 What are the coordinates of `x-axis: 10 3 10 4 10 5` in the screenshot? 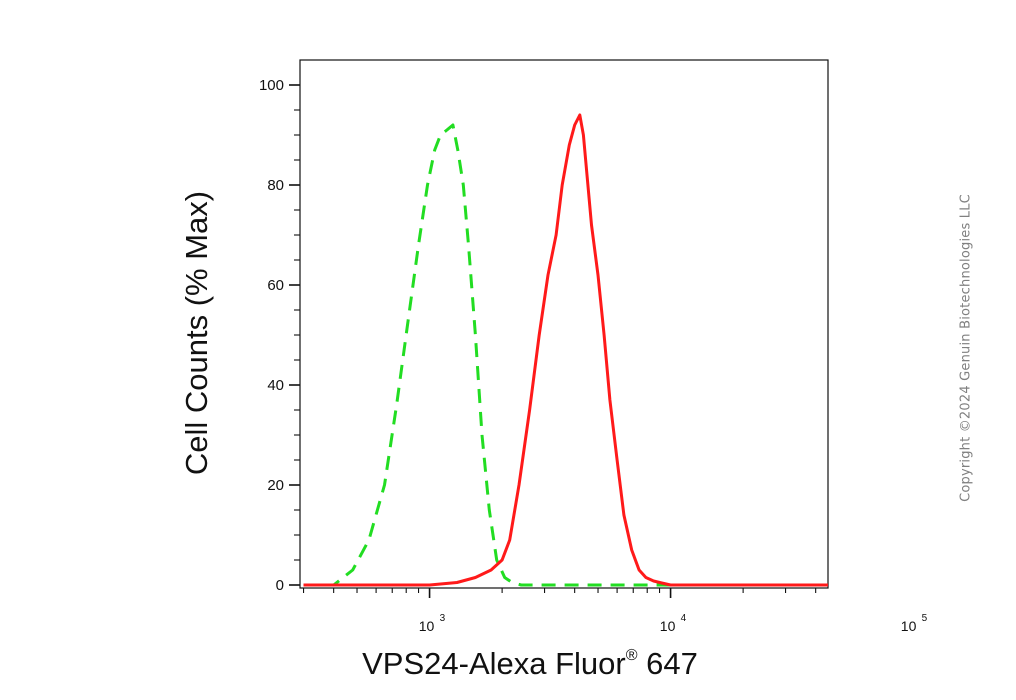 It's located at (615, 611).